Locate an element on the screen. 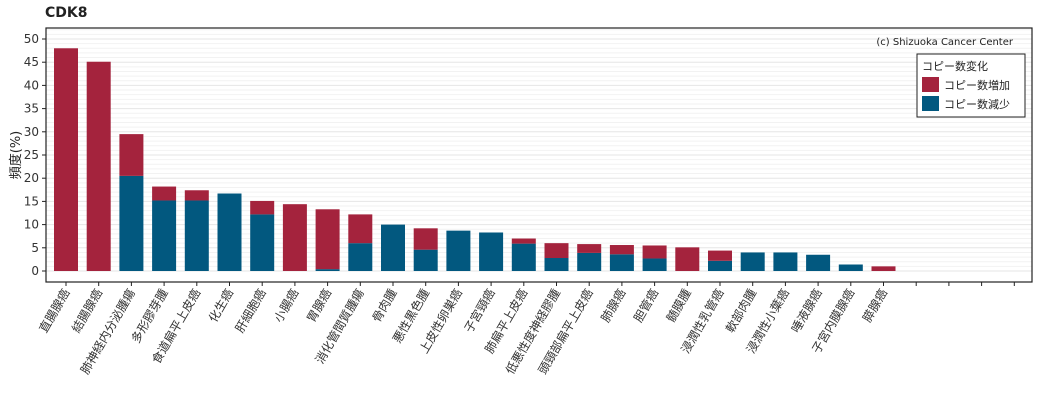  x-tick-label: 結腸腺癌 is located at coordinates (86, 310).